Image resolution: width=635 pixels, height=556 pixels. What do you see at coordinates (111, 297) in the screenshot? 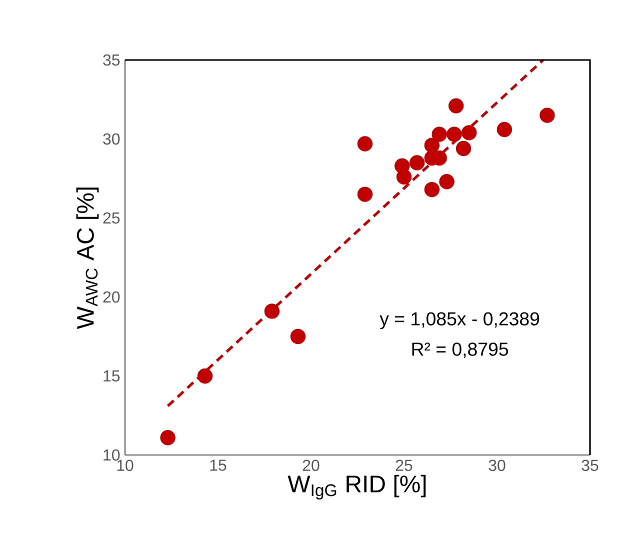
I see `y-tick-label: 20` at bounding box center [111, 297].